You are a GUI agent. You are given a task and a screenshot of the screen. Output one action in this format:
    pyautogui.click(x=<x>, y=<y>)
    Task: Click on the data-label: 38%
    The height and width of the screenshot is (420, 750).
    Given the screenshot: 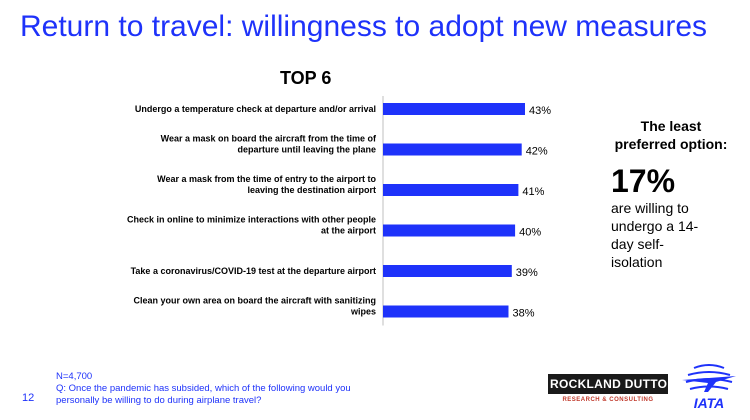 What is the action you would take?
    pyautogui.click(x=523, y=314)
    